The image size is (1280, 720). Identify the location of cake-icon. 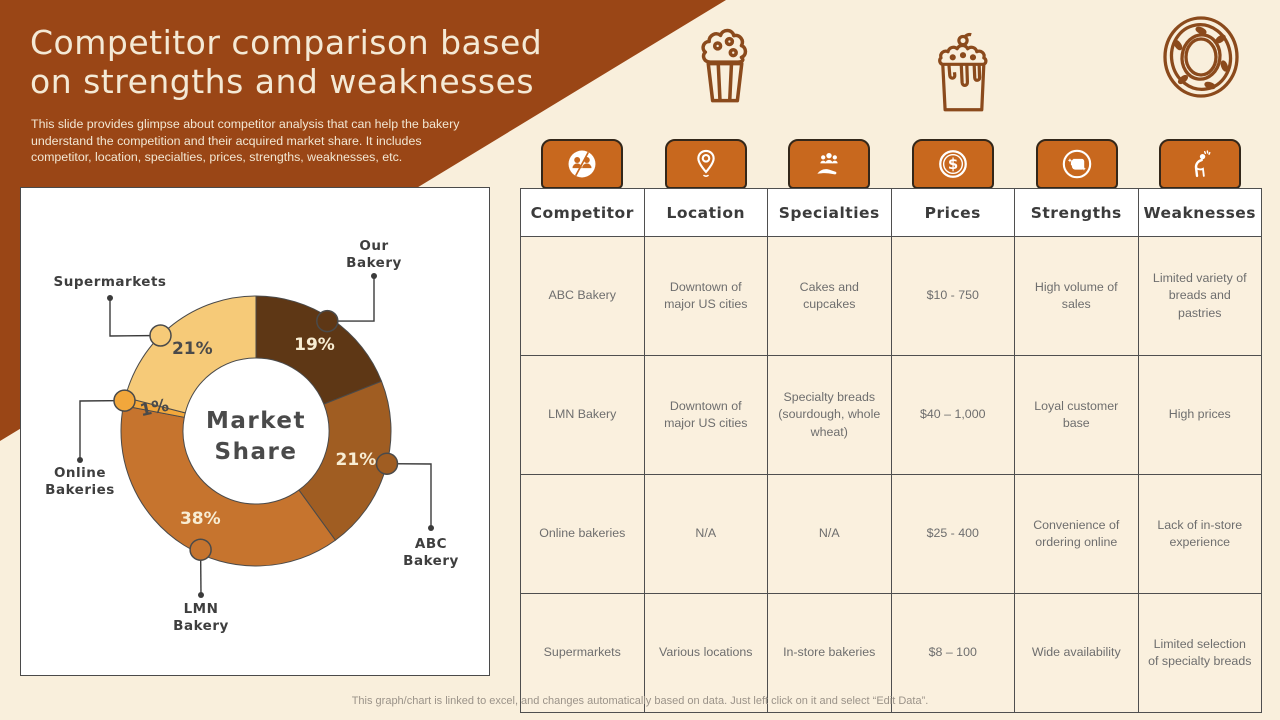
(963, 74).